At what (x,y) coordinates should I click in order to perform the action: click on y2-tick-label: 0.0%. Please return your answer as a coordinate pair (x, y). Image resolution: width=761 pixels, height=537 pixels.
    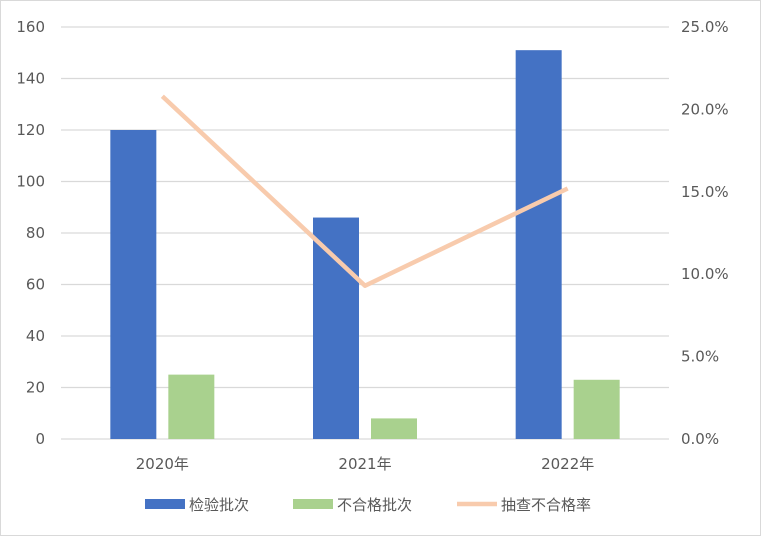
    Looking at the image, I should click on (700, 439).